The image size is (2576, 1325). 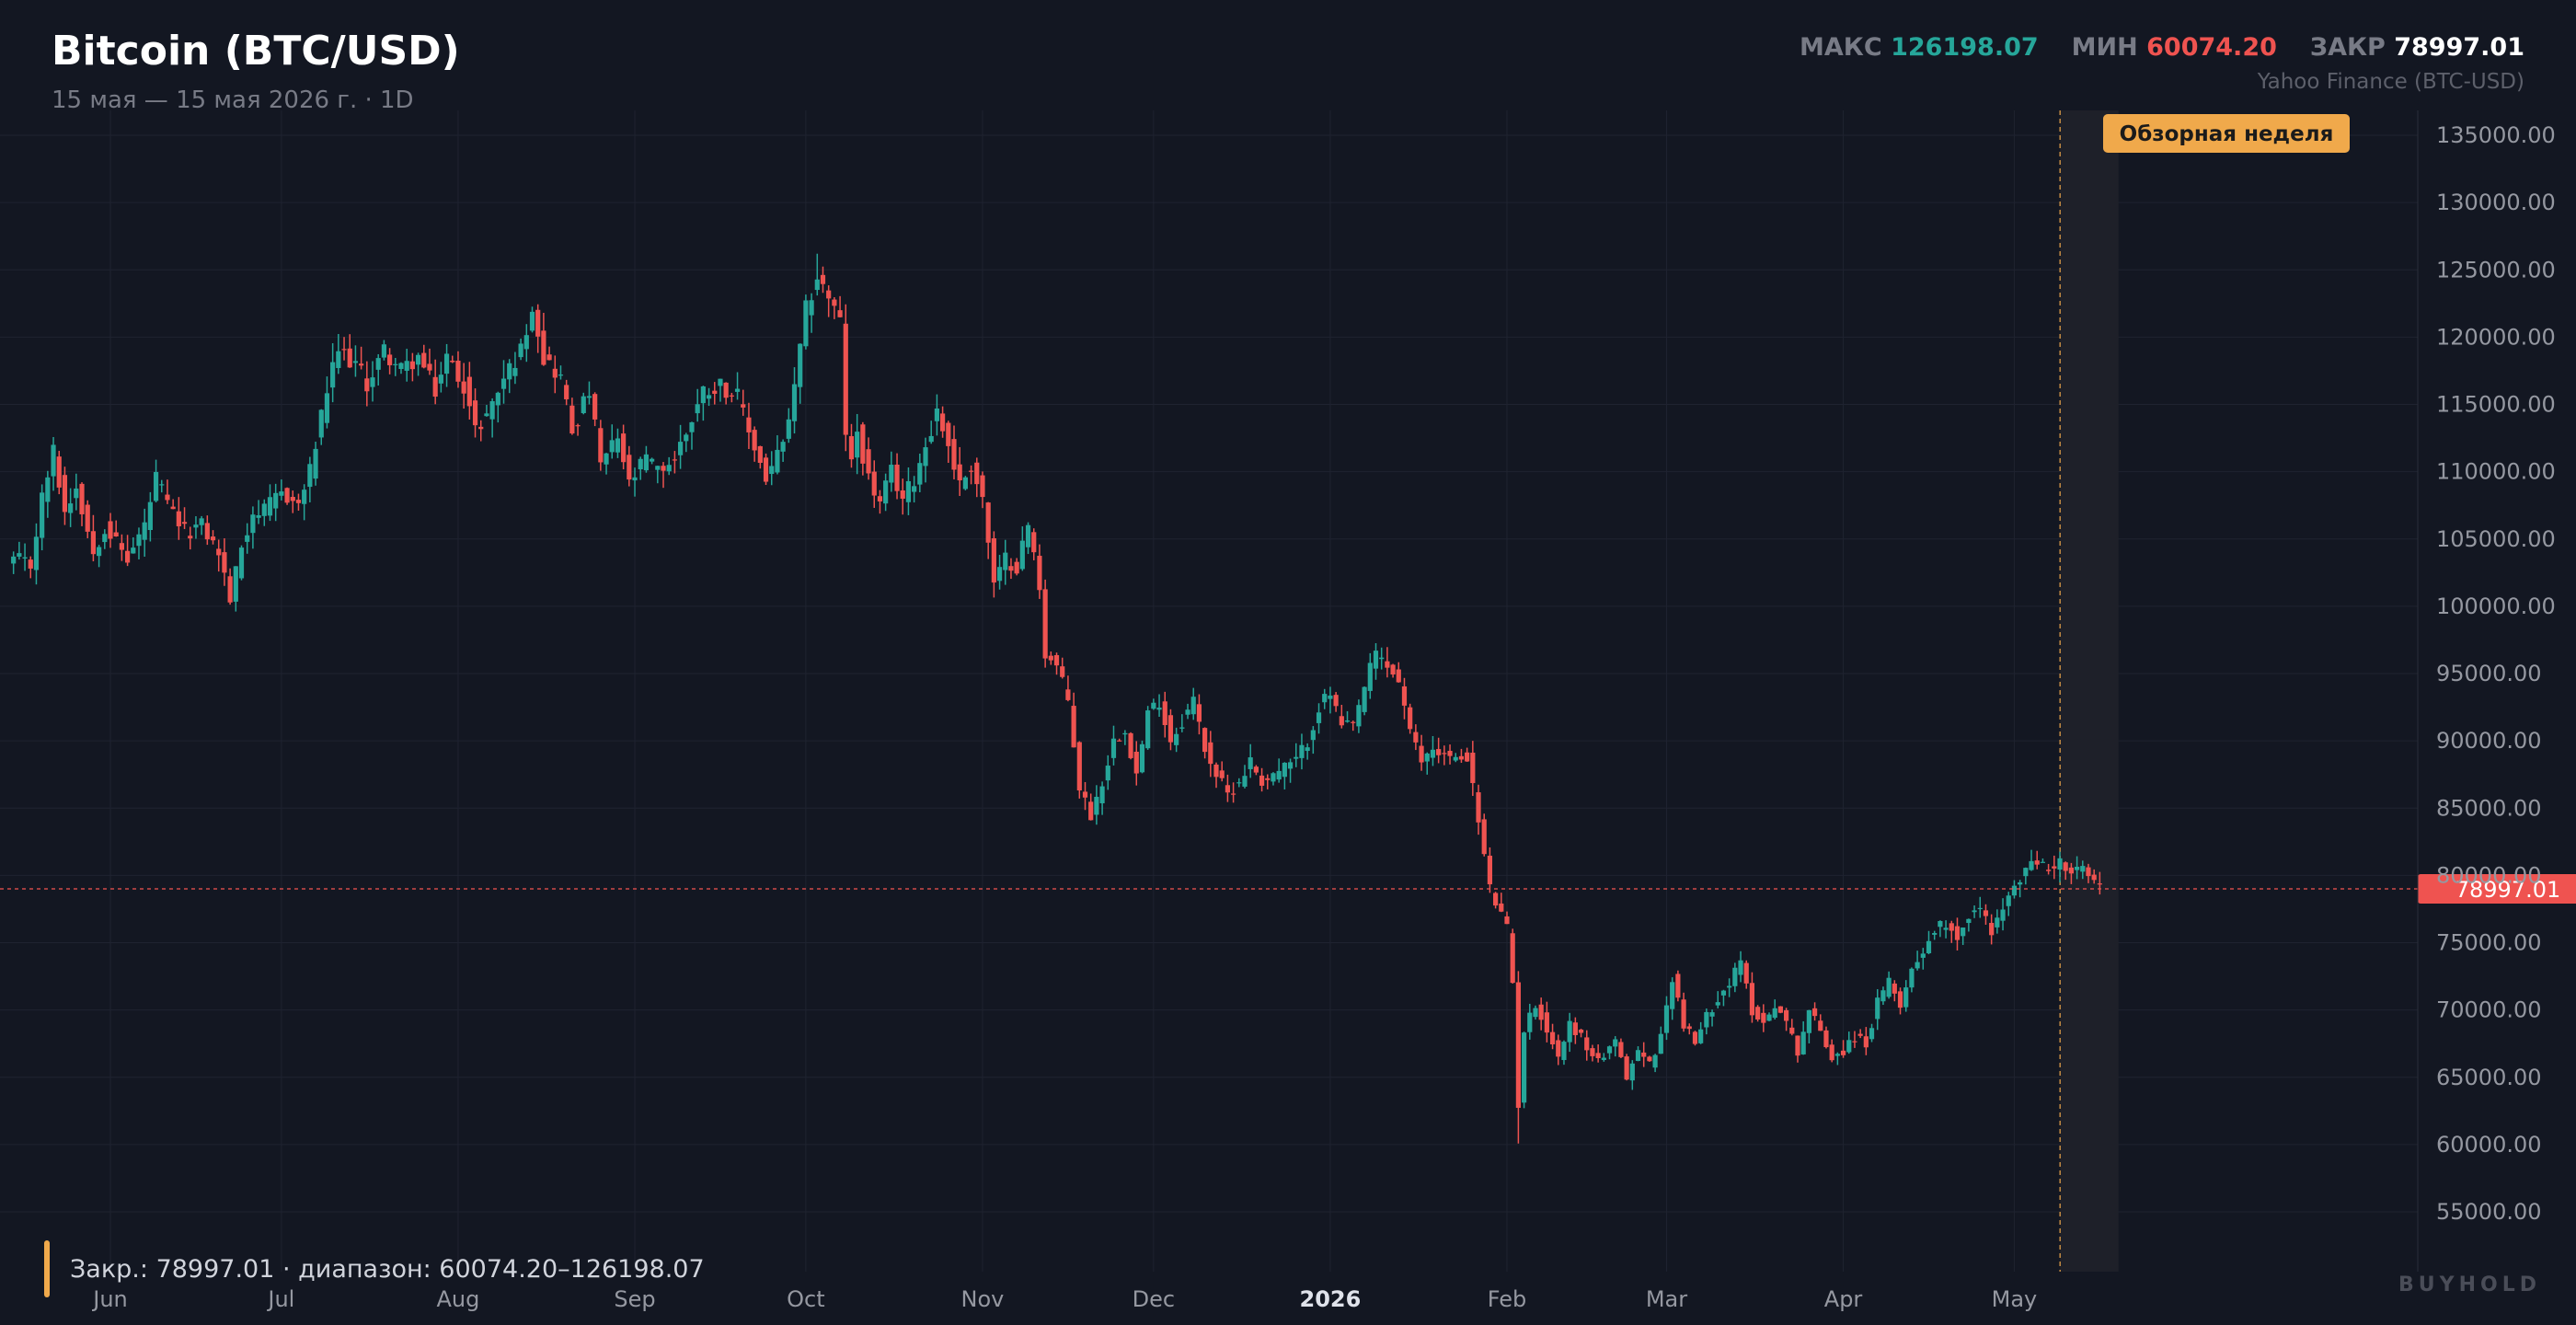 I want to click on y-tick-label: 105000.00, so click(x=2496, y=539).